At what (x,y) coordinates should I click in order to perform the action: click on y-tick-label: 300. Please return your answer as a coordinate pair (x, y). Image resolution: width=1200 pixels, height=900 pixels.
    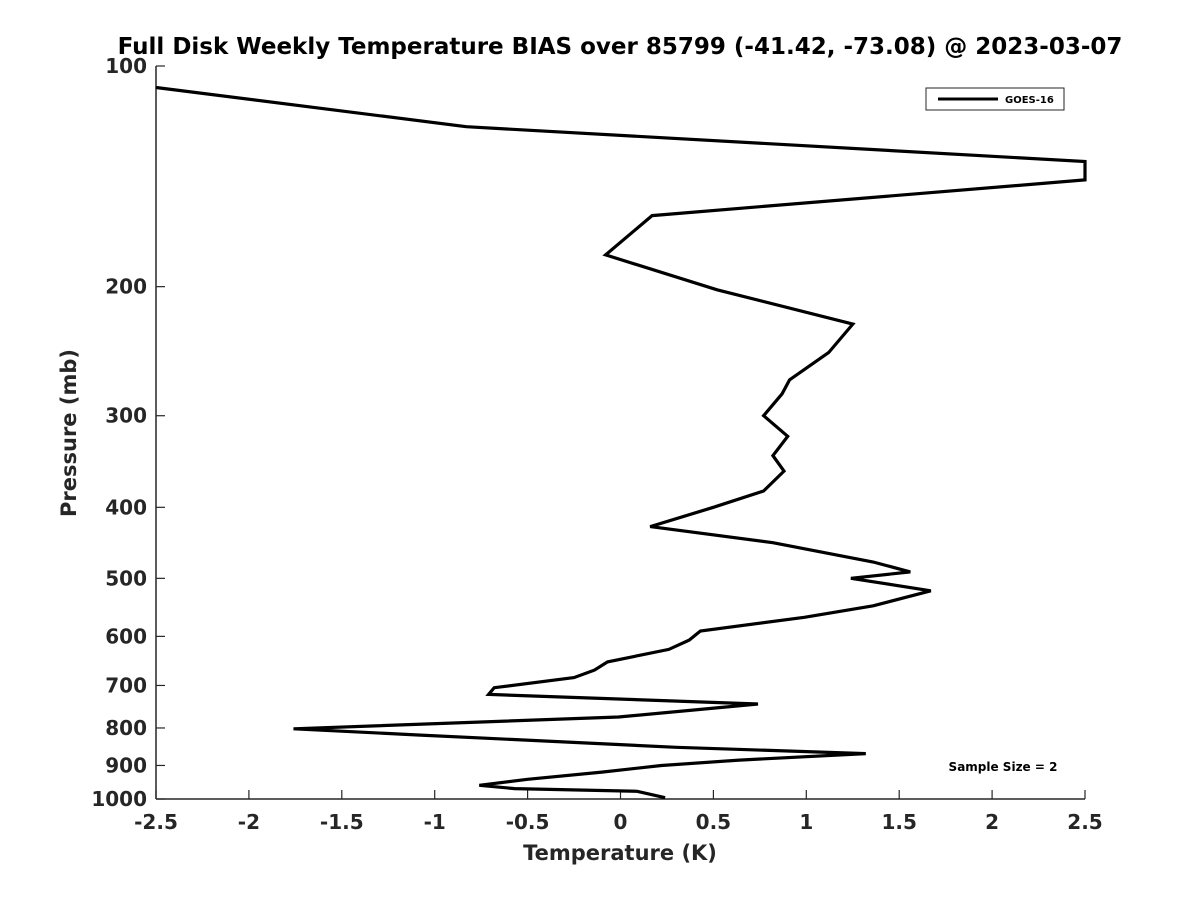
    Looking at the image, I should click on (126, 416).